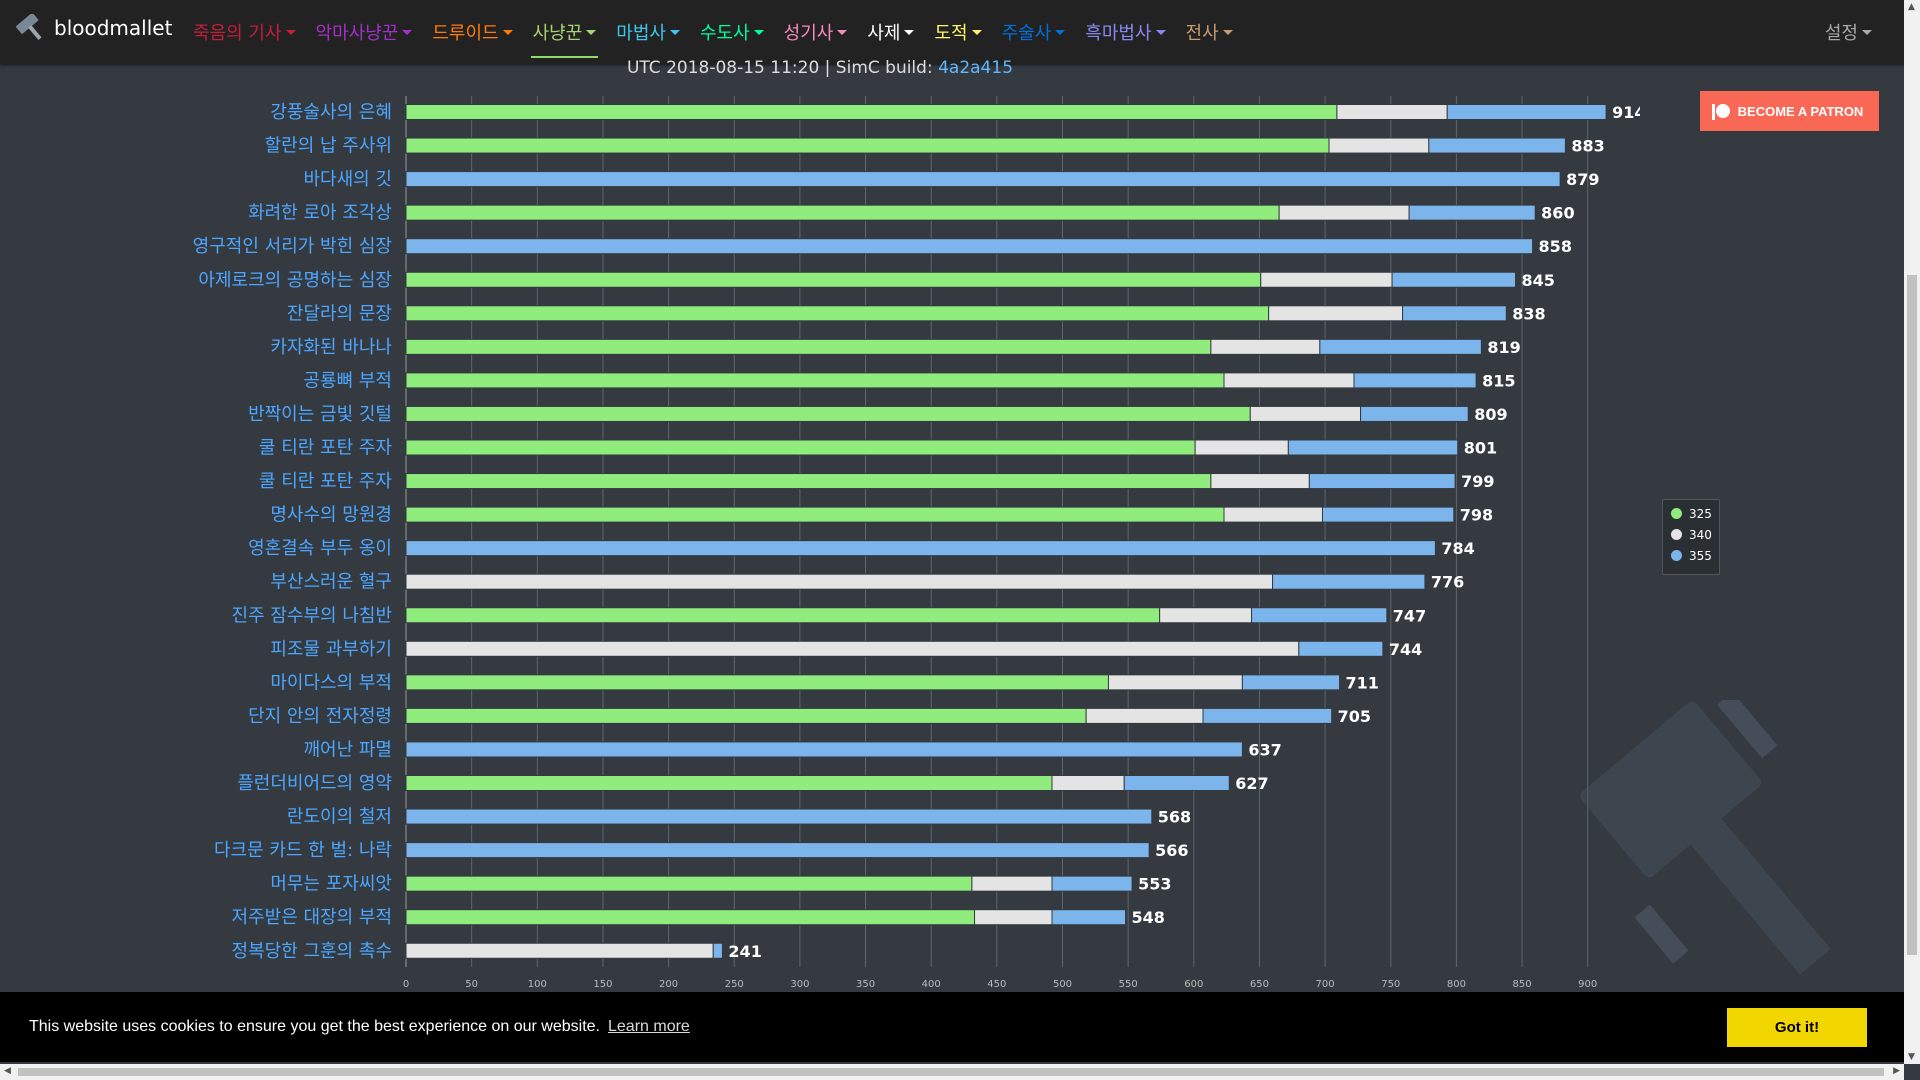 This screenshot has width=1920, height=1080. I want to click on nav-item-11: 전사, so click(1209, 32).